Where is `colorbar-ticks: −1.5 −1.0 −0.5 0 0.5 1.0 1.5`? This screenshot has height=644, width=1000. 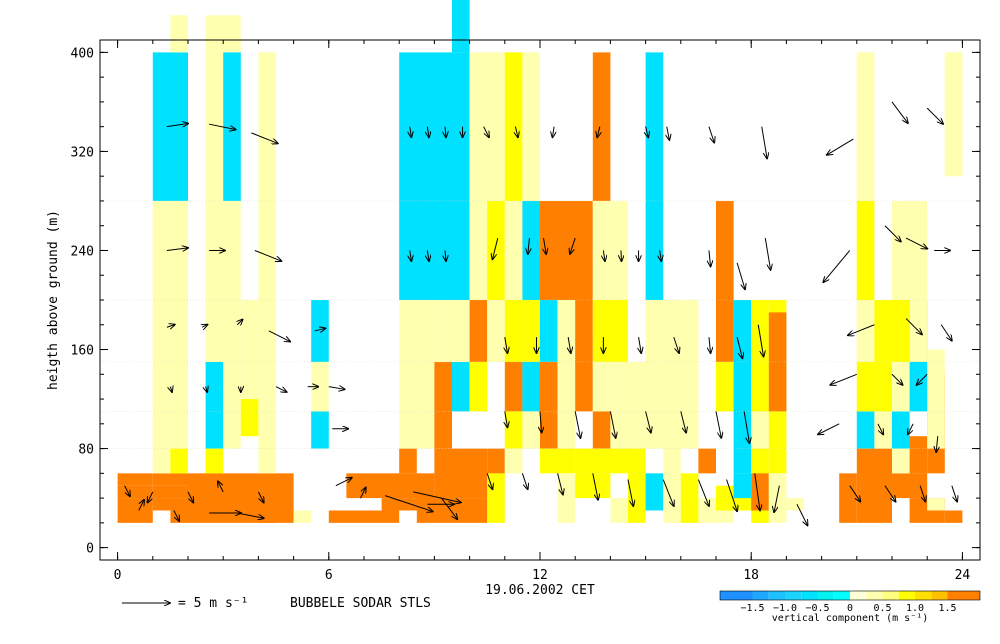 colorbar-ticks: −1.5 −1.0 −0.5 0 0.5 1.0 1.5 is located at coordinates (848, 608).